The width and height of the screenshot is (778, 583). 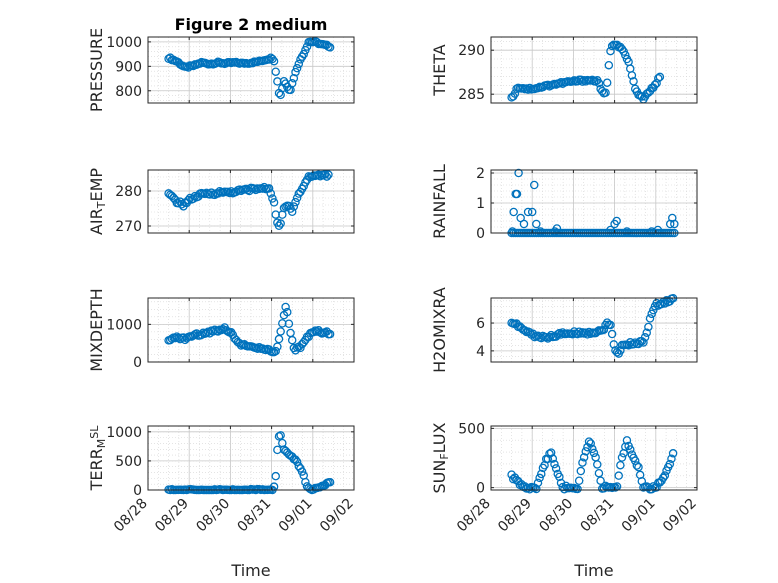 I want to click on y-axis-label: TERRMSL, so click(x=97, y=458).